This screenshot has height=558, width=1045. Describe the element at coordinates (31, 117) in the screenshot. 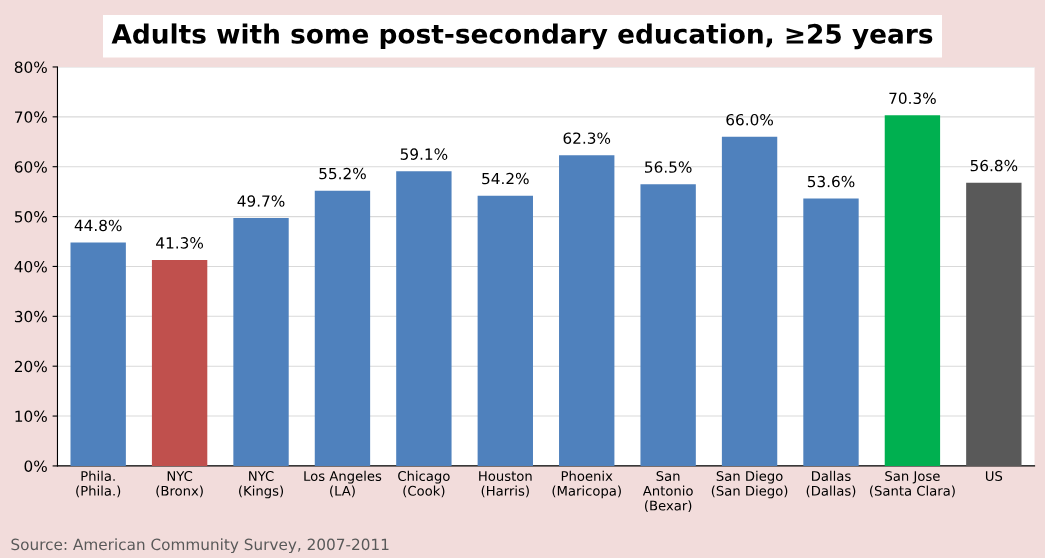

I see `y-tick-label: 70%` at that location.